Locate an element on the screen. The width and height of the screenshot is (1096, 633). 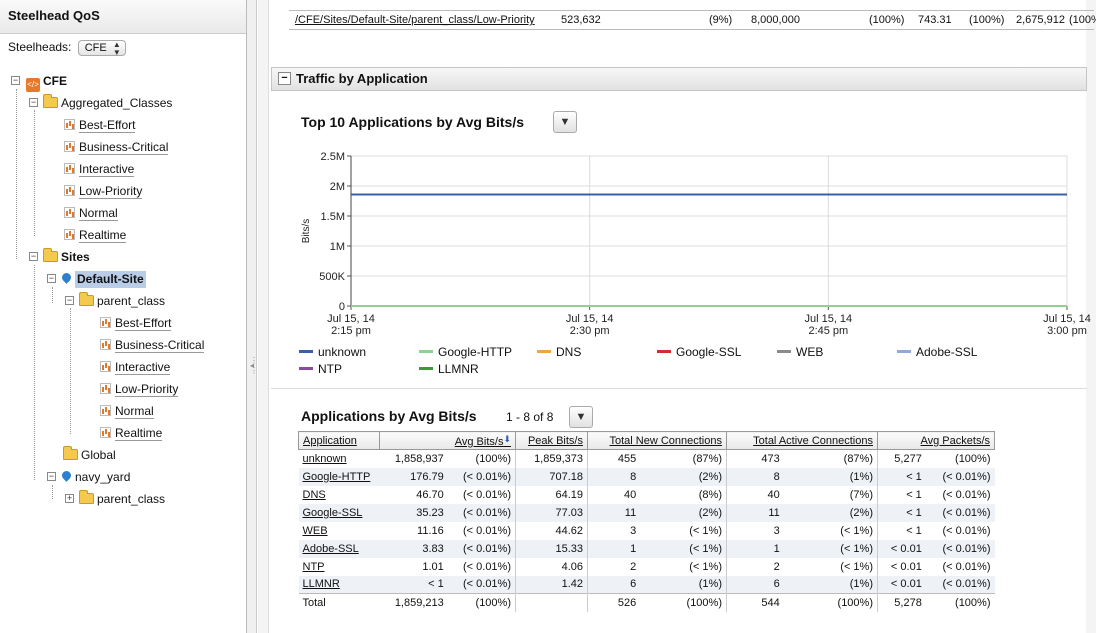
chart-options-dropdown: ▼ is located at coordinates (565, 122).